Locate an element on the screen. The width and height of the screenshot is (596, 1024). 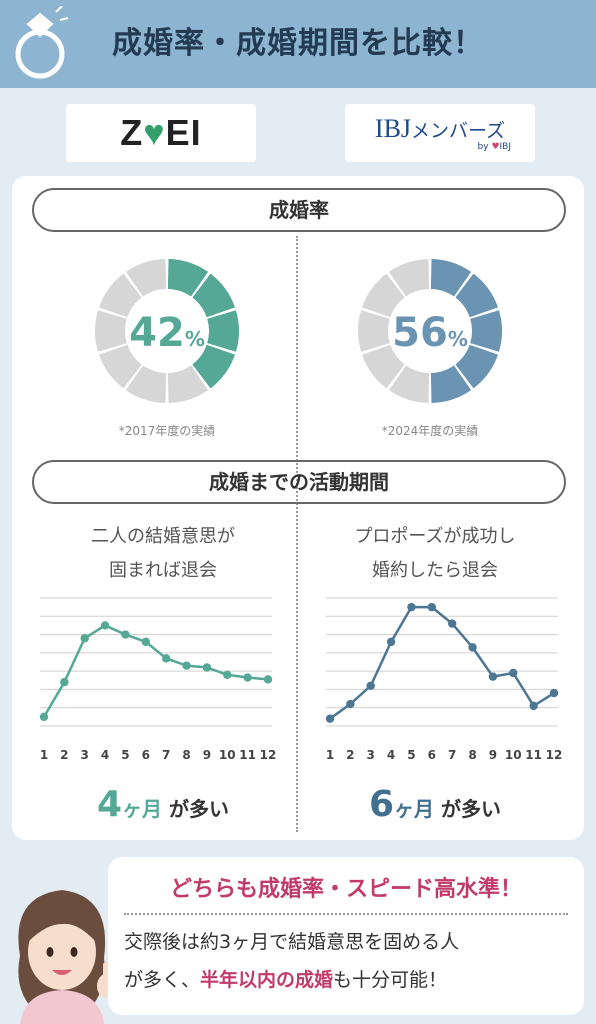
header-banner: 成婚率・成婚期間を比較！ is located at coordinates (298, 44).